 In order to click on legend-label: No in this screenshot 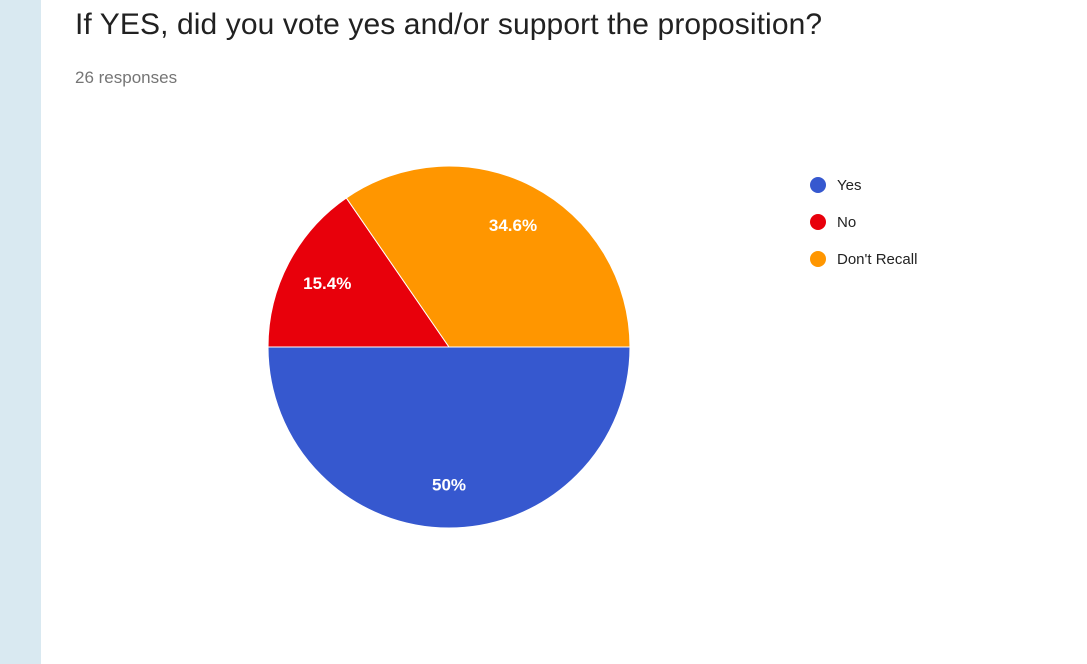, I will do `click(846, 222)`.